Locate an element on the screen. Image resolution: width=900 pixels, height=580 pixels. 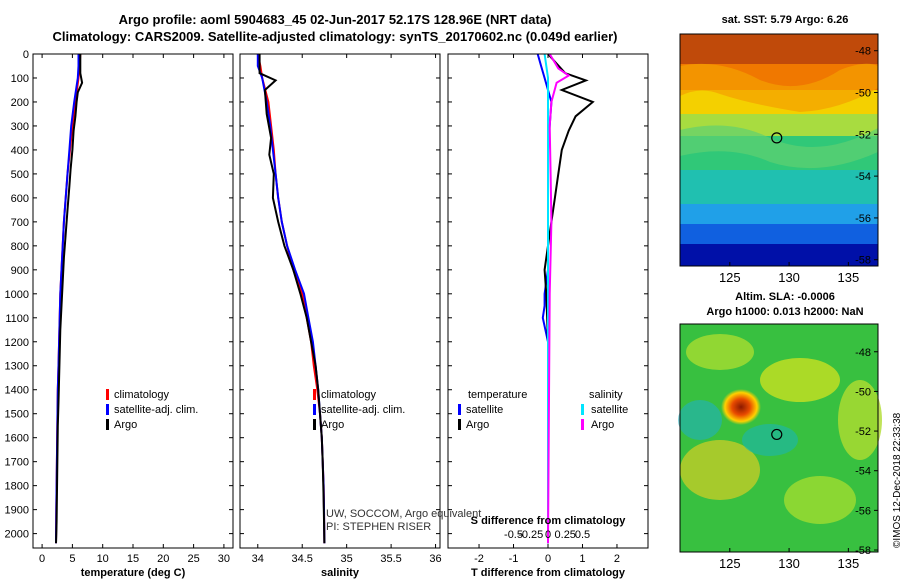
credit-line2: PI: STEPHEN RISER is located at coordinates (378, 527).